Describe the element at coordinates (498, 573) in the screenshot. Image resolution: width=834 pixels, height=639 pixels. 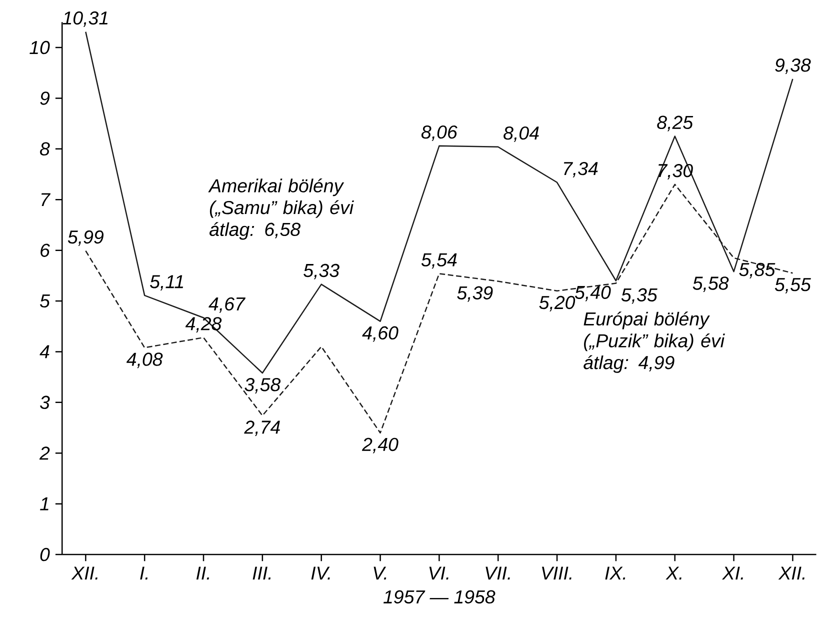
I see `x-tick-label: VII.` at that location.